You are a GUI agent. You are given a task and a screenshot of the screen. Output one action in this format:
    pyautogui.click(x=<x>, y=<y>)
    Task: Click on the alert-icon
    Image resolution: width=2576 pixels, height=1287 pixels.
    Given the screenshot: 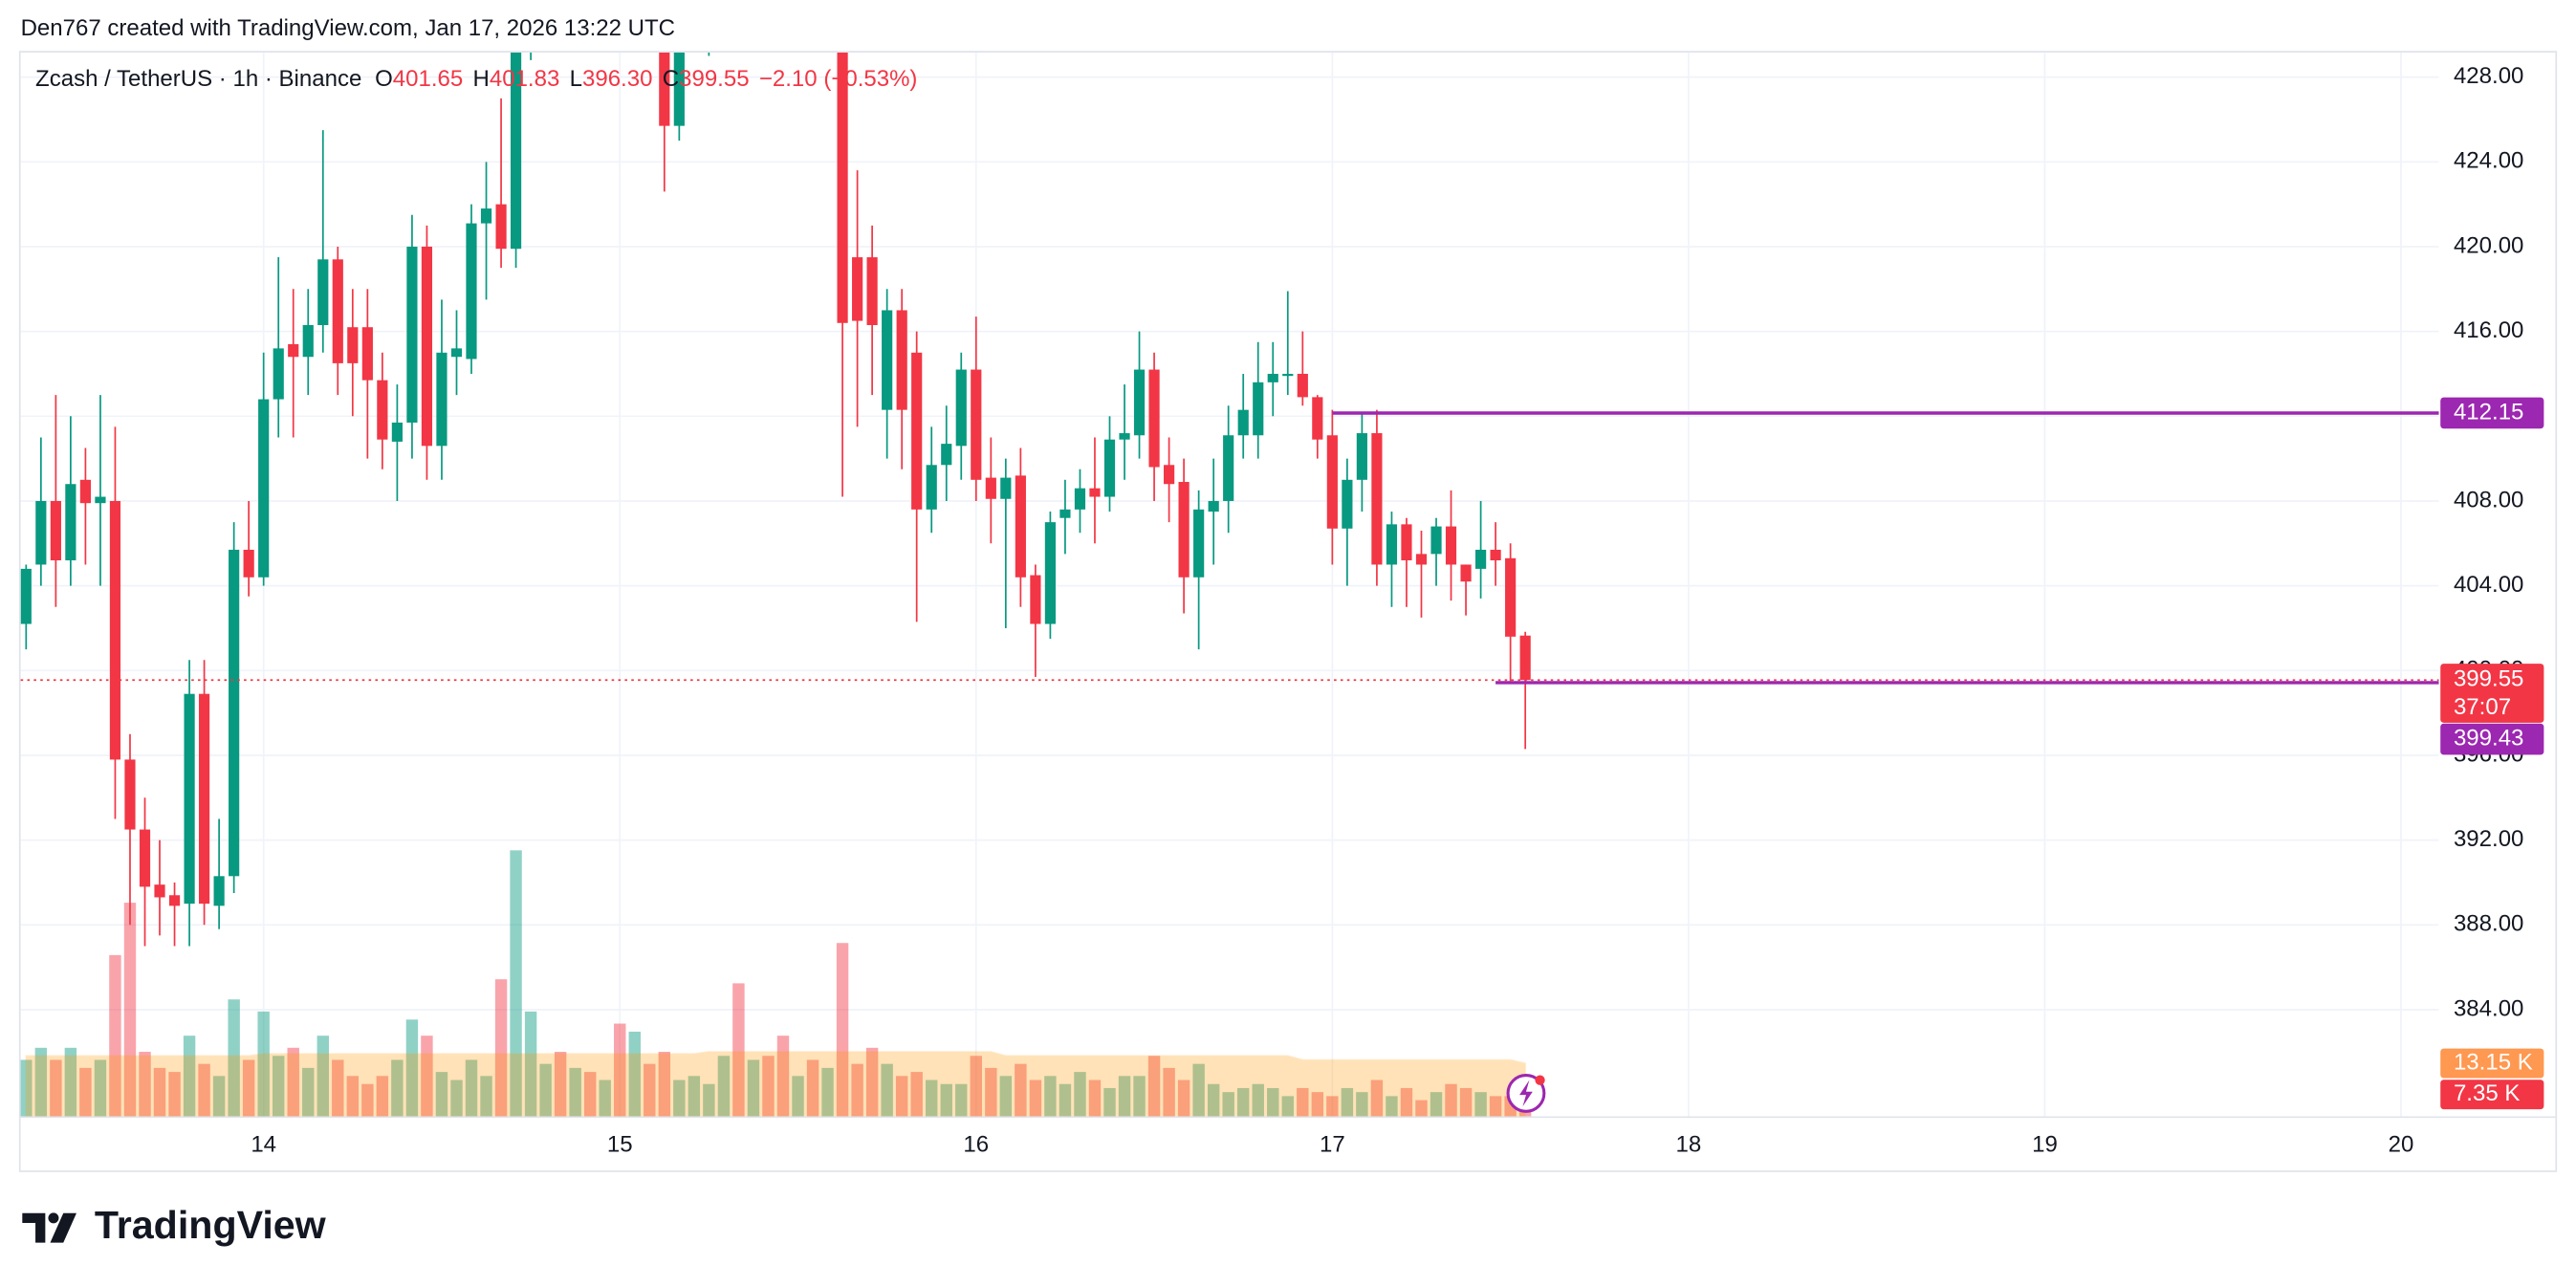 What is the action you would take?
    pyautogui.click(x=1526, y=1093)
    